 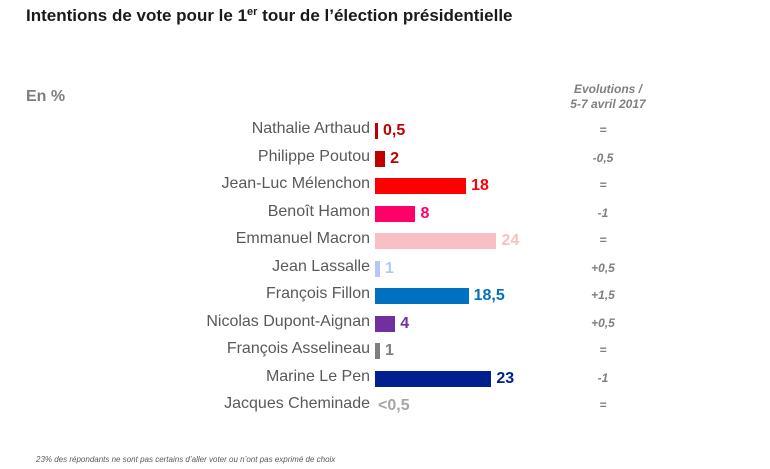 I want to click on title-superscript: er, so click(x=252, y=12).